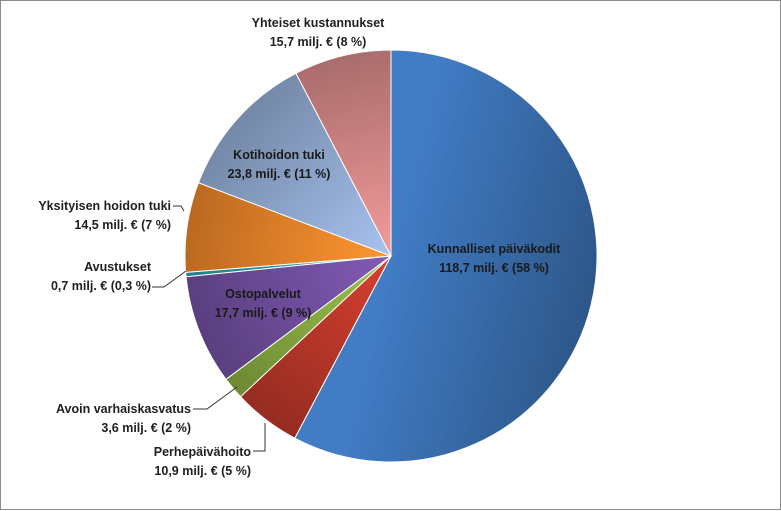  What do you see at coordinates (122, 225) in the screenshot?
I see `slice-value-5: 14,5 milj. € (7 %)` at bounding box center [122, 225].